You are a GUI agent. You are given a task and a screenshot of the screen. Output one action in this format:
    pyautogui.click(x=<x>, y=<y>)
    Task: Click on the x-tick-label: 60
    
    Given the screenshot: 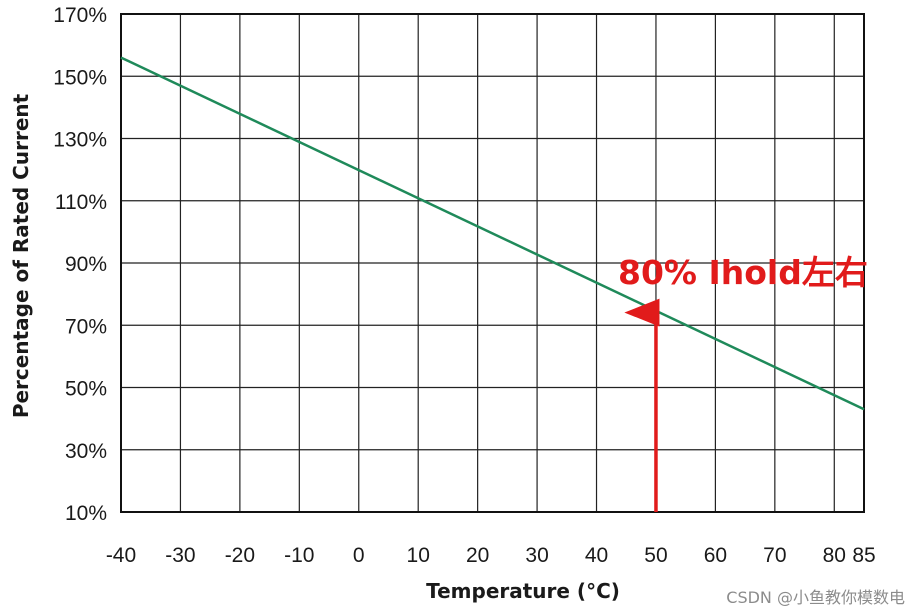 What is the action you would take?
    pyautogui.click(x=715, y=555)
    